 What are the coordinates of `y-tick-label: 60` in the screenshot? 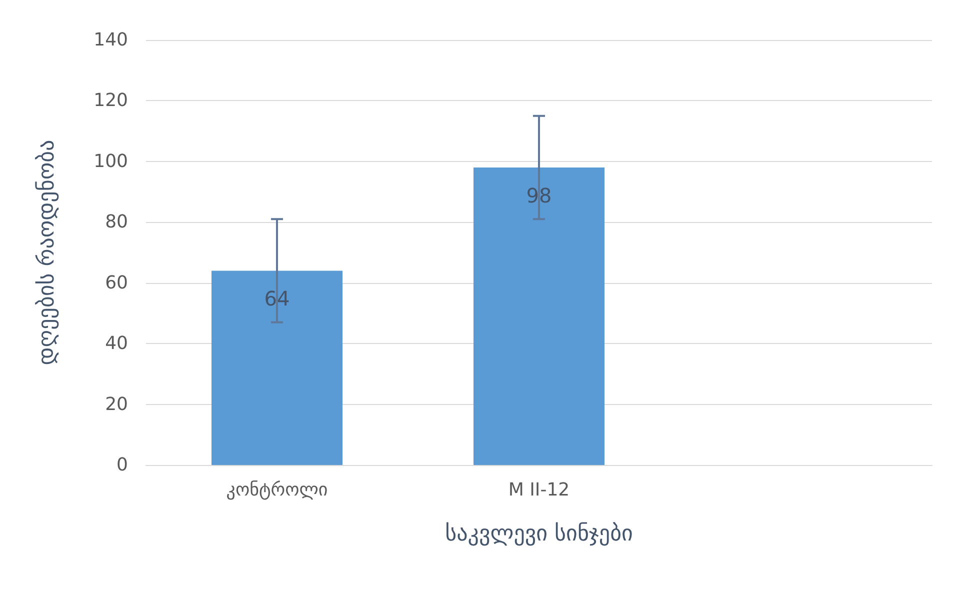 It's located at (116, 283).